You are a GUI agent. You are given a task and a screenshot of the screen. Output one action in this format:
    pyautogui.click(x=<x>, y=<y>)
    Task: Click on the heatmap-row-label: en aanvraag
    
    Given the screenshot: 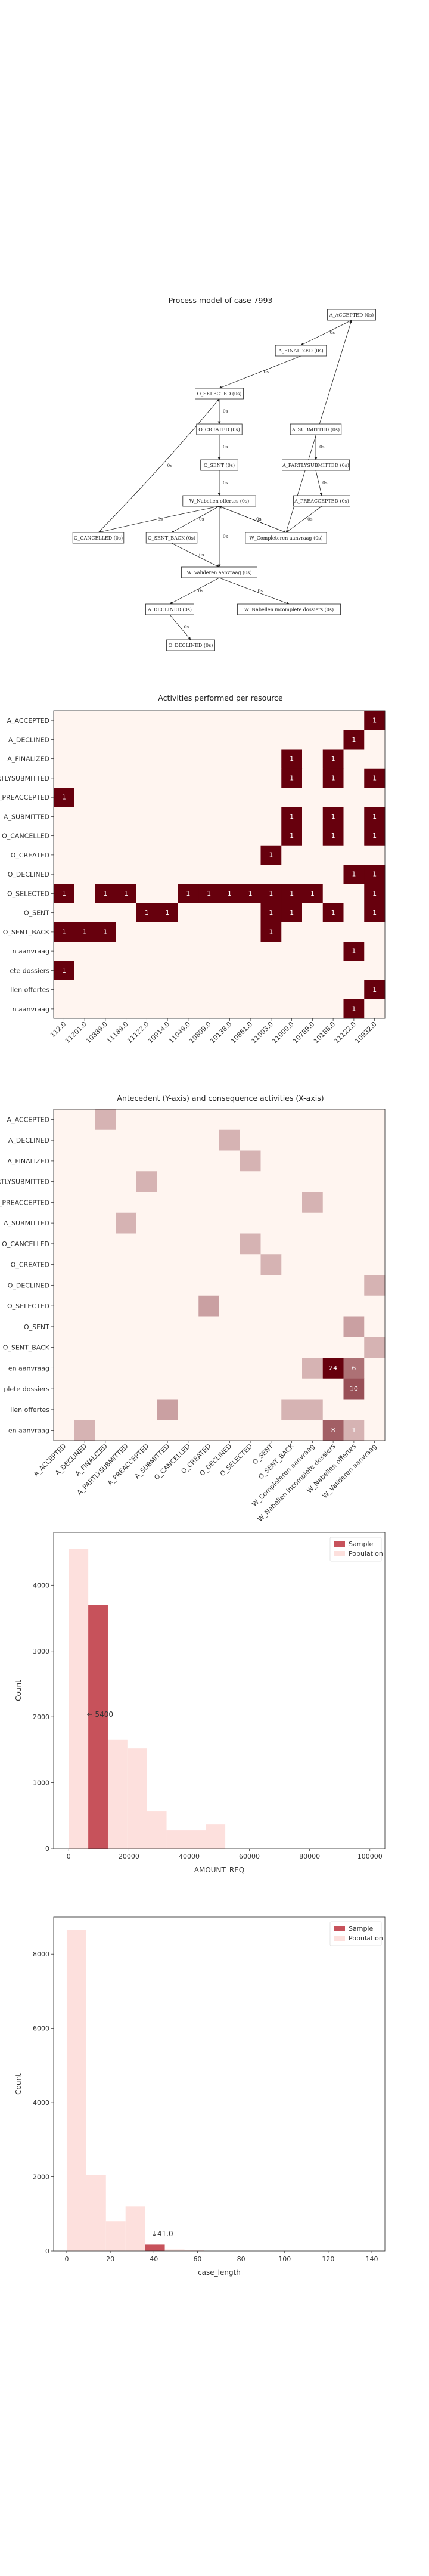 What is the action you would take?
    pyautogui.click(x=28, y=1368)
    